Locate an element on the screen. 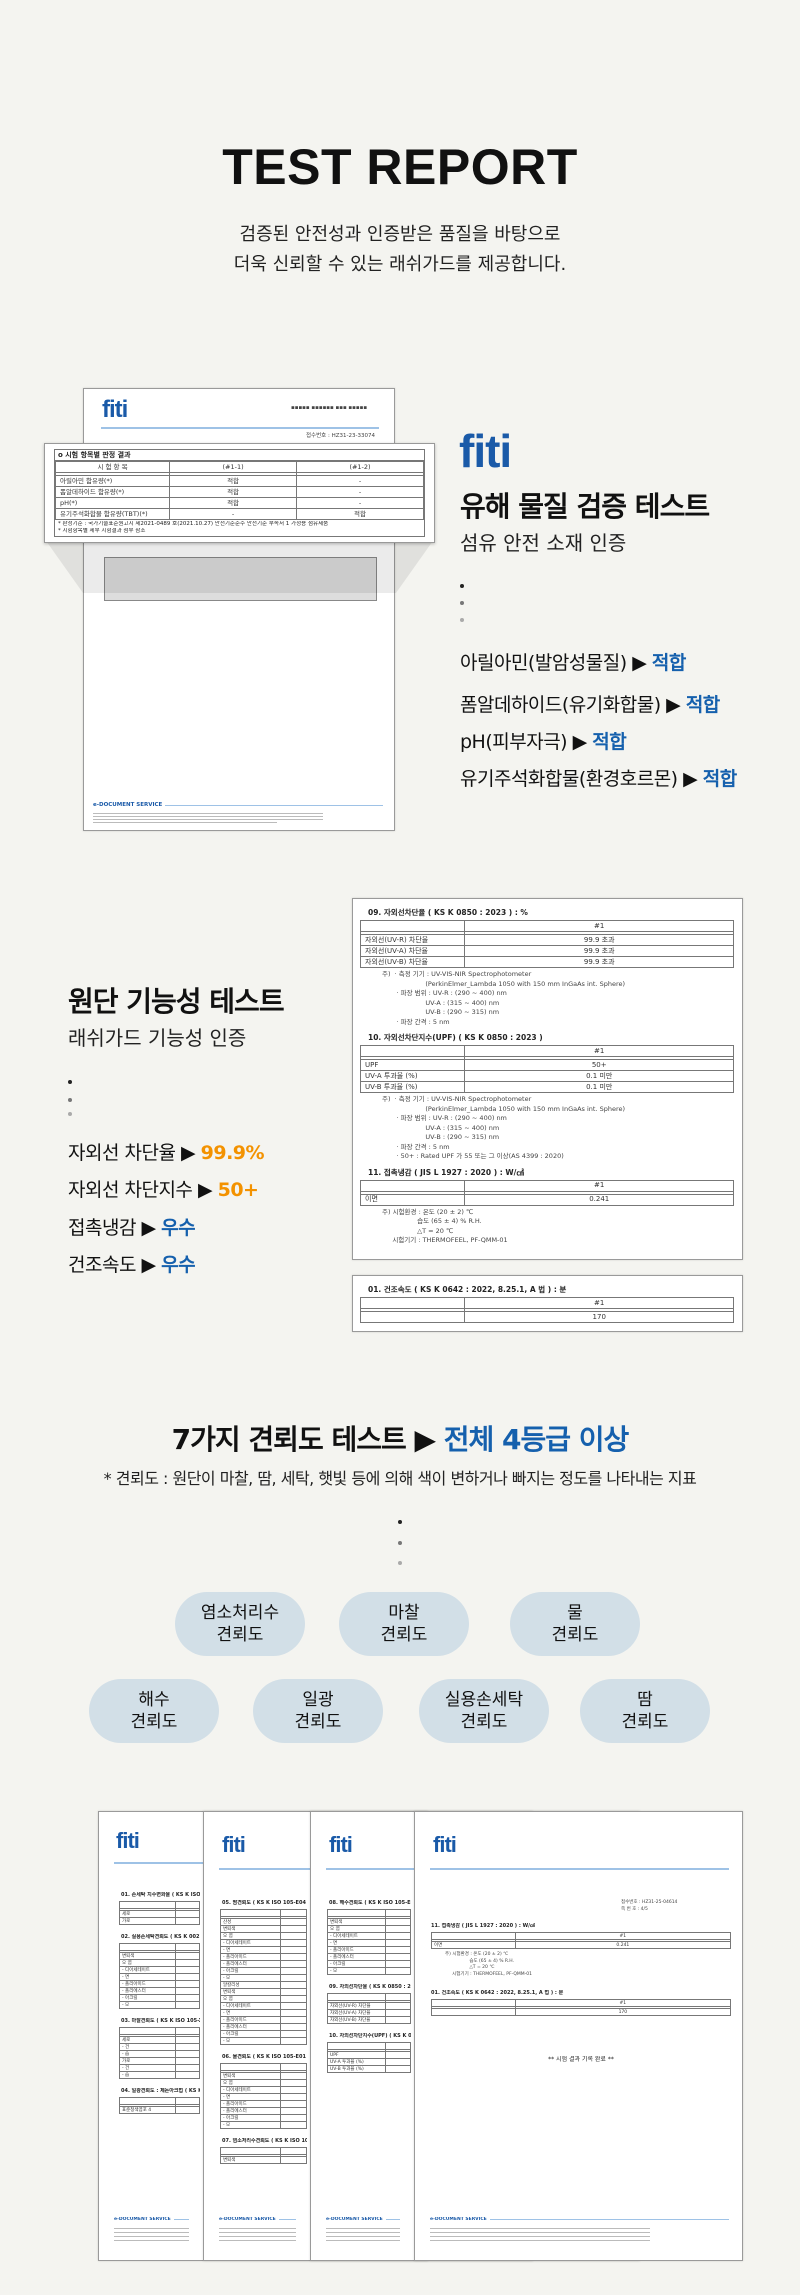 This screenshot has height=2295, width=800. table-cell: 오 염 is located at coordinates (147, 1963).